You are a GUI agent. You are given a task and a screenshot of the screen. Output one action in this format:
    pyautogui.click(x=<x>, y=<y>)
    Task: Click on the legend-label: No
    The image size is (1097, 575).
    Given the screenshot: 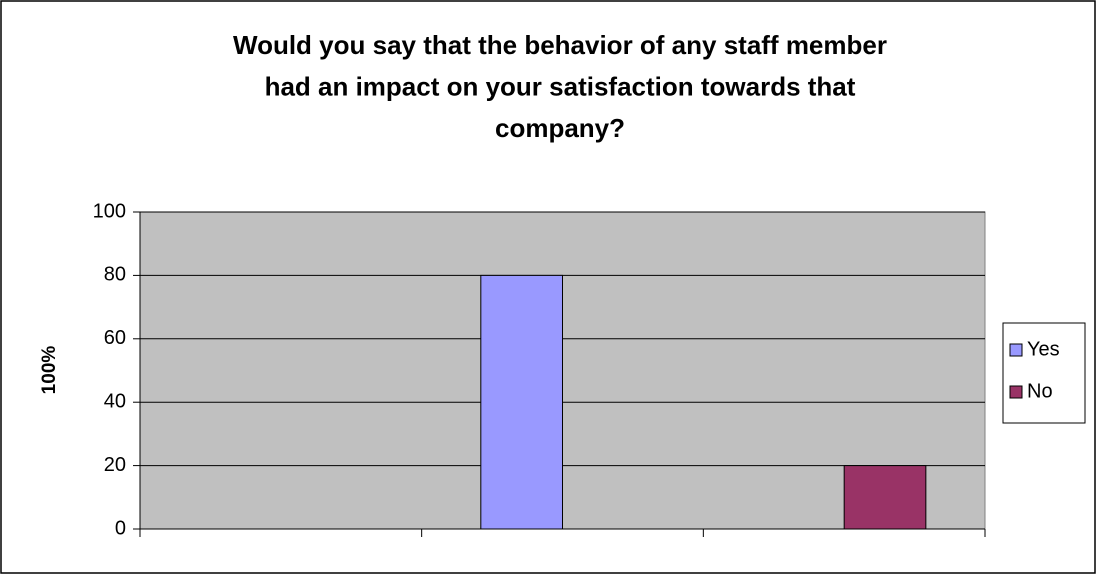 What is the action you would take?
    pyautogui.click(x=1040, y=391)
    